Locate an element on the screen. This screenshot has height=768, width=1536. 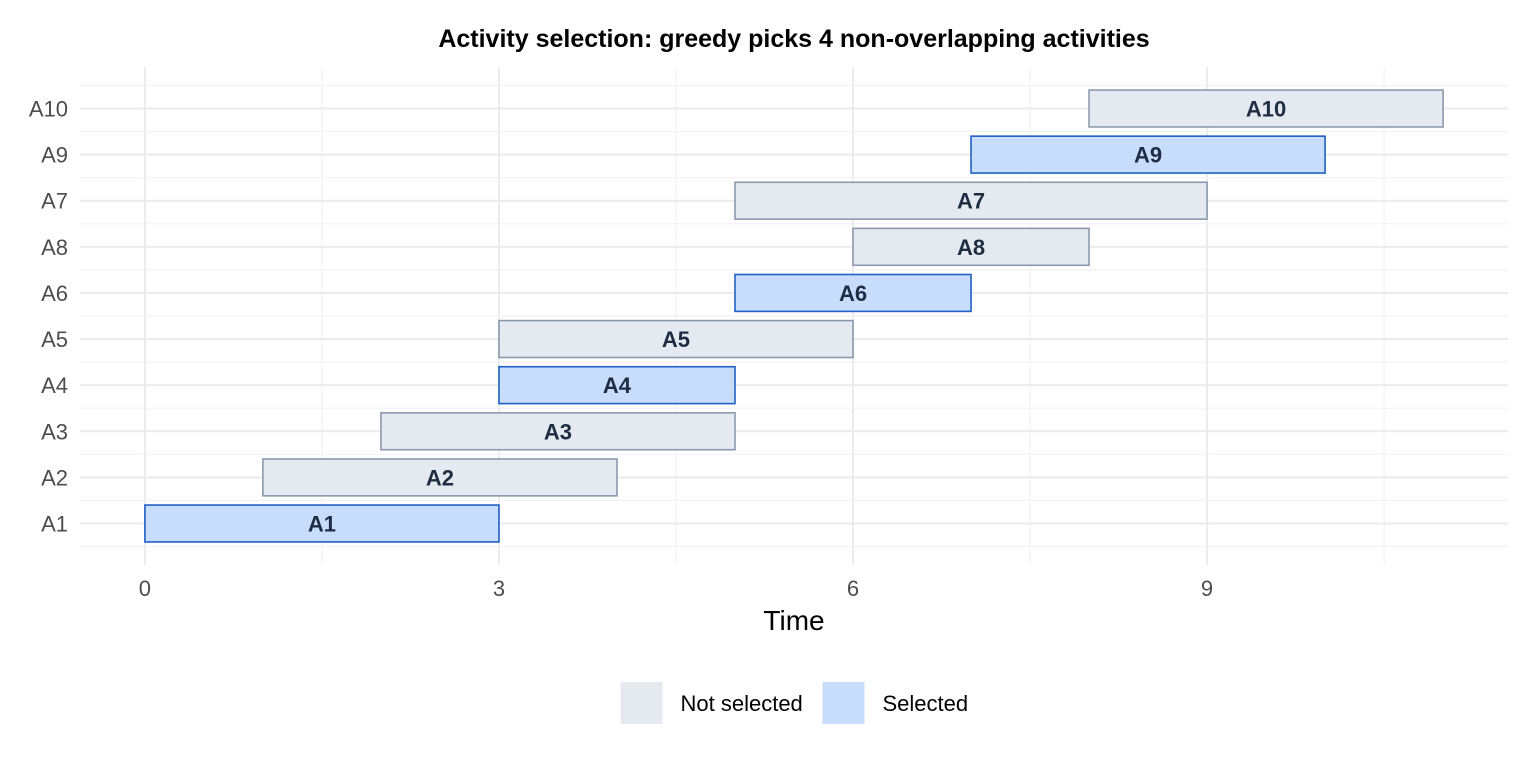
y-axis-ticks: A1 A2 A3 A4 A5 A6 A8 A7 A9 A10 is located at coordinates (48, 317).